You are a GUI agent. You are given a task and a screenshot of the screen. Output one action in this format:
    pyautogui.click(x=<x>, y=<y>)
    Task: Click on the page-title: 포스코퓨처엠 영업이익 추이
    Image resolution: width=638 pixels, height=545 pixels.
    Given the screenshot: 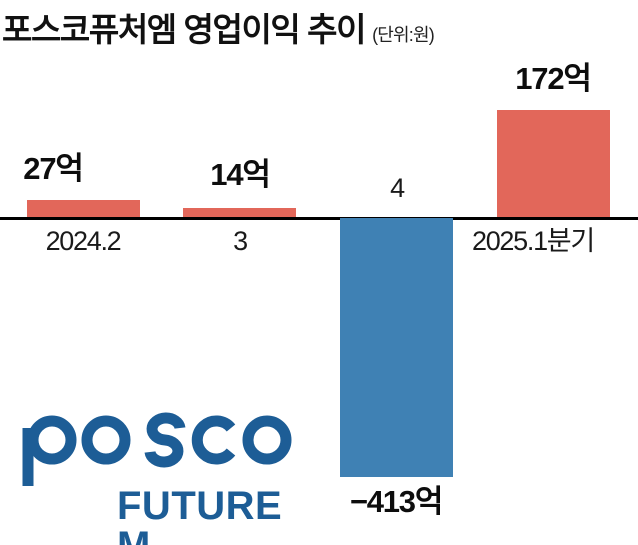 What is the action you would take?
    pyautogui.click(x=184, y=29)
    